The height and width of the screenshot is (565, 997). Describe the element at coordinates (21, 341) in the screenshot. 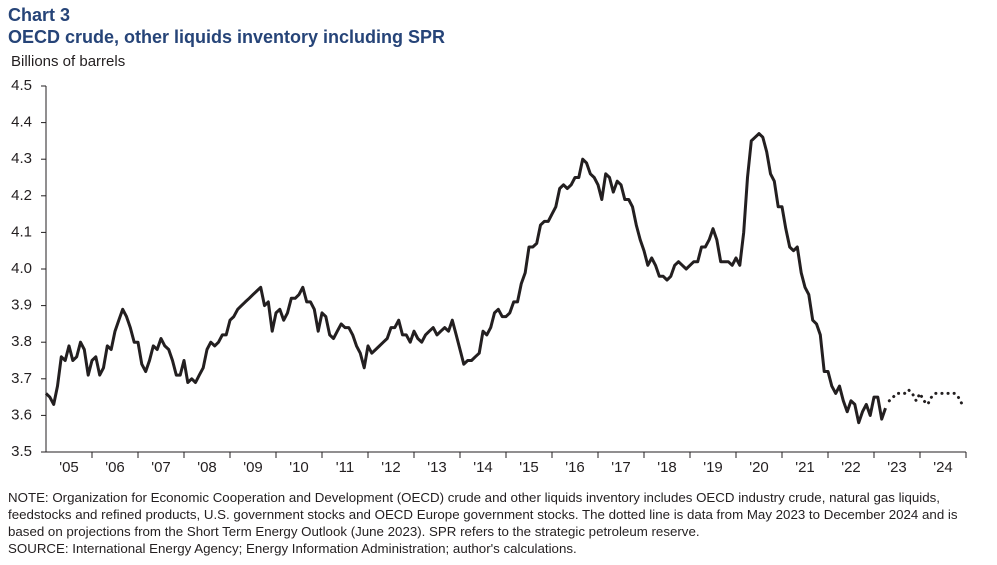

I see `y-tick-label: 3.8` at that location.